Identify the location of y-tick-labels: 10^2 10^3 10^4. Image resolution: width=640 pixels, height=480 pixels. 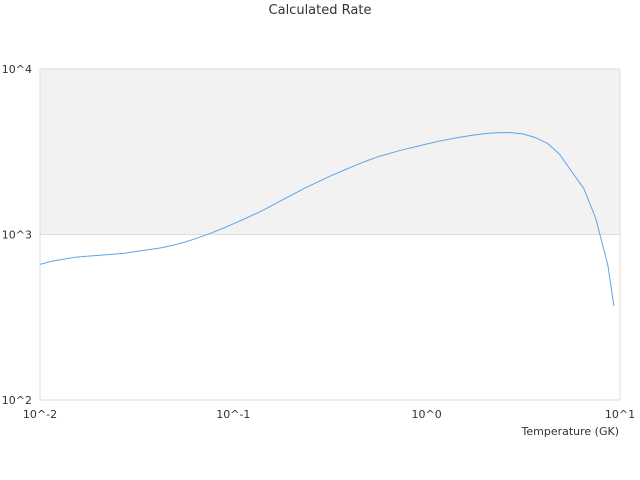
(17, 235).